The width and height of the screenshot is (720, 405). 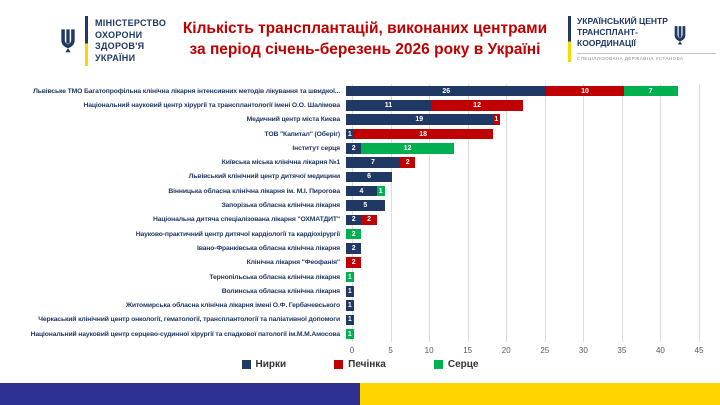 What do you see at coordinates (583, 350) in the screenshot?
I see `x-tick-label: 30` at bounding box center [583, 350].